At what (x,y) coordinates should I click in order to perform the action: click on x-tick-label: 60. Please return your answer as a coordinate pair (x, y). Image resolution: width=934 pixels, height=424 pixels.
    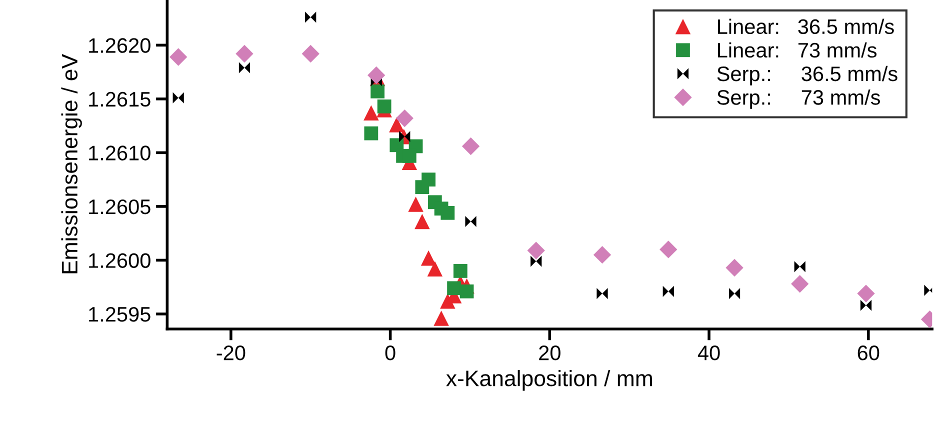
    Looking at the image, I should click on (869, 353).